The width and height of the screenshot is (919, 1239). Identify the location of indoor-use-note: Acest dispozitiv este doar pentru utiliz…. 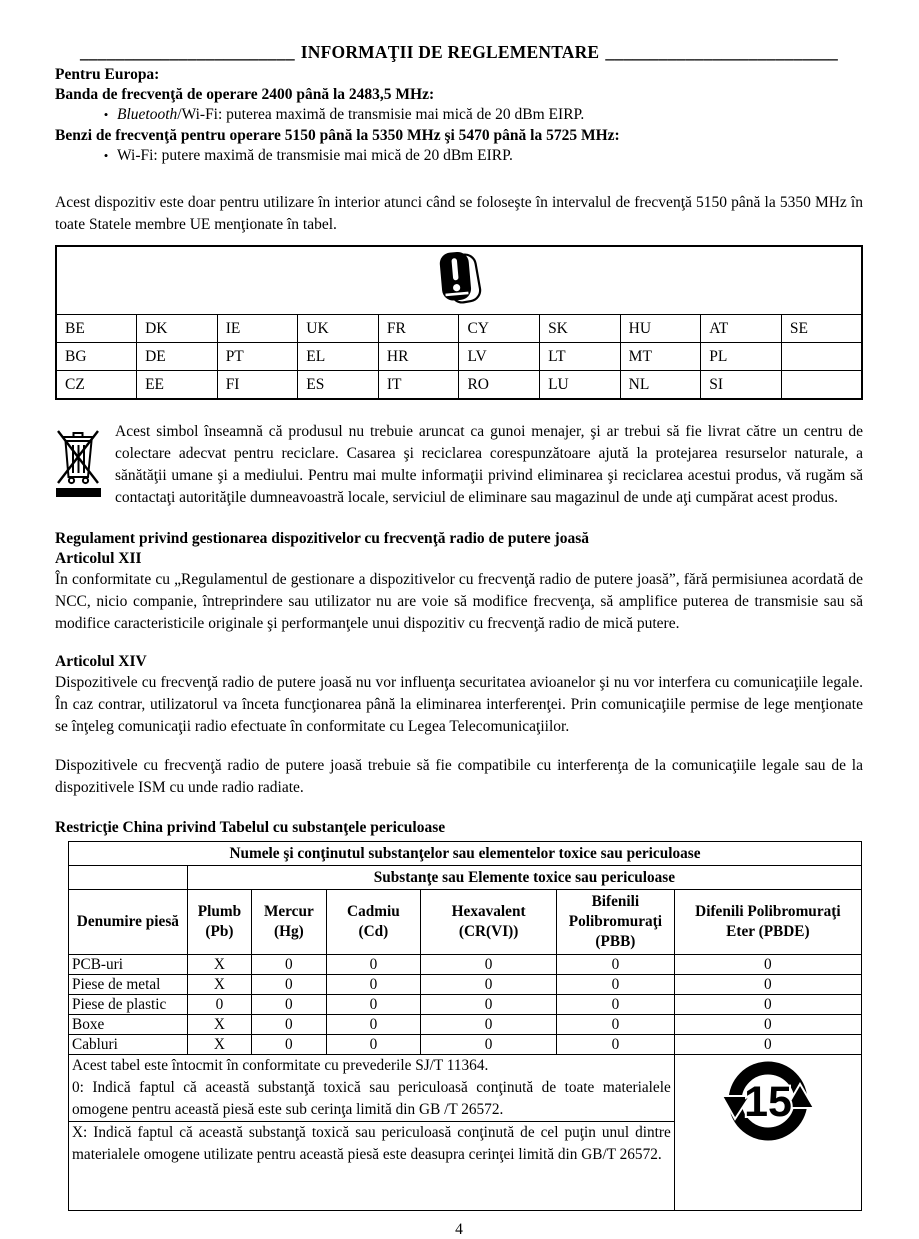
(459, 213).